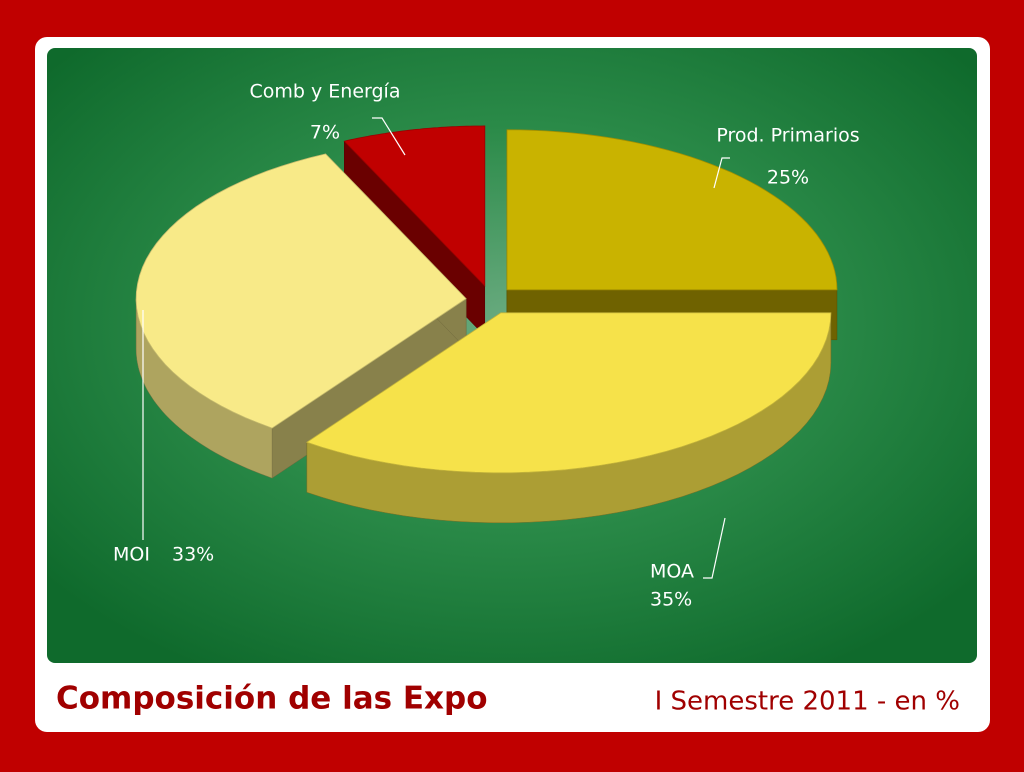  What do you see at coordinates (131, 555) in the screenshot?
I see `slice-label: MOI` at bounding box center [131, 555].